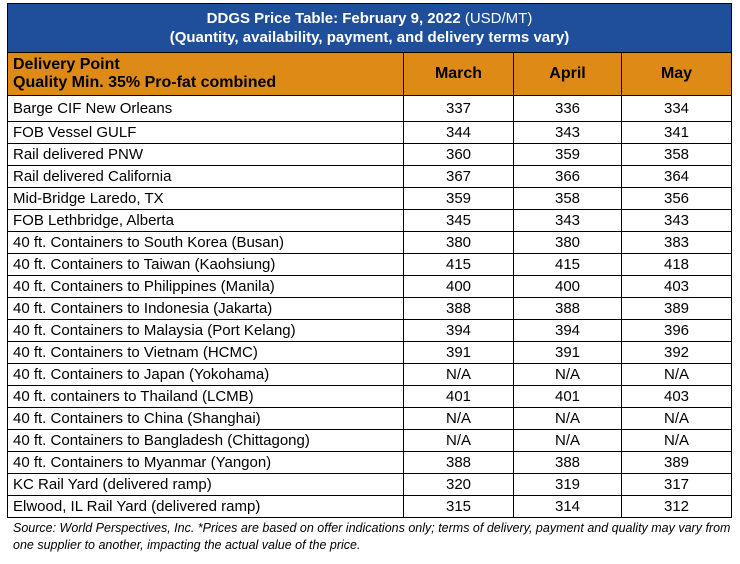  Describe the element at coordinates (676, 176) in the screenshot. I see `may-price-cell: 364` at that location.